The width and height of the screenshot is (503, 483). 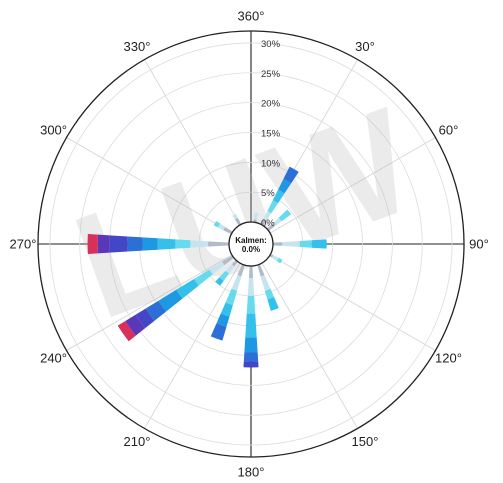 What do you see at coordinates (251, 472) in the screenshot?
I see `angle-label-180: 180°` at bounding box center [251, 472].